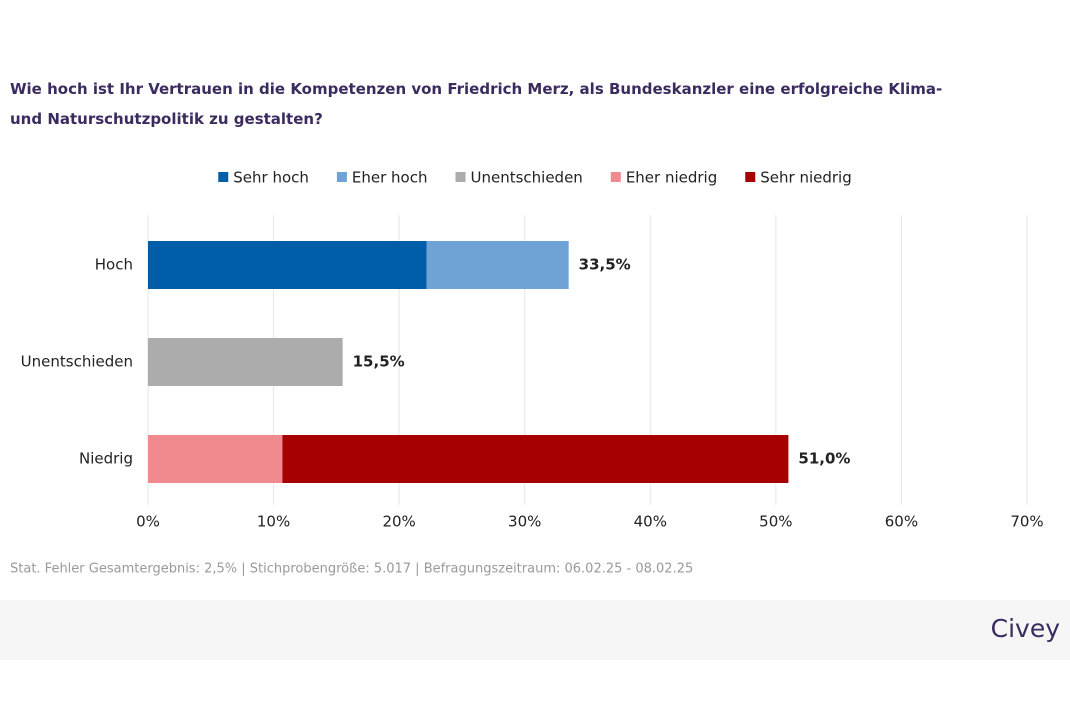 This screenshot has height=713, width=1070. Describe the element at coordinates (824, 459) in the screenshot. I see `total-label: 51,0%` at that location.